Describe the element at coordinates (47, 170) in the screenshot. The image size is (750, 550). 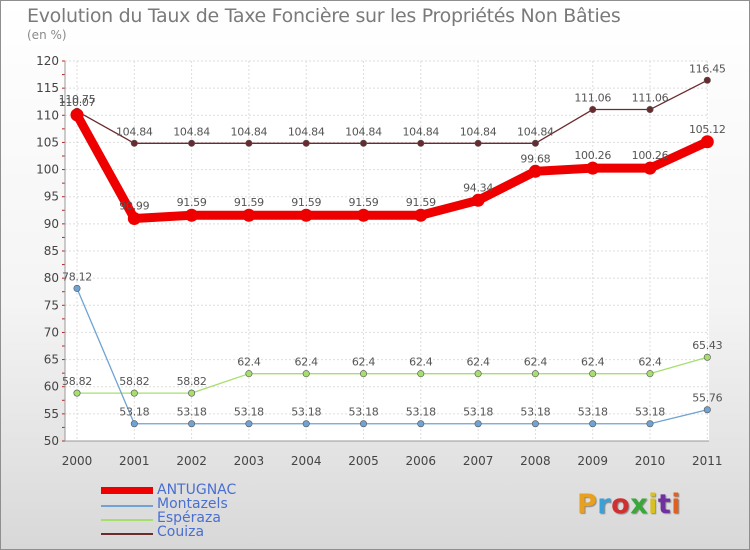
I see `y-tick-label: 100` at that location.